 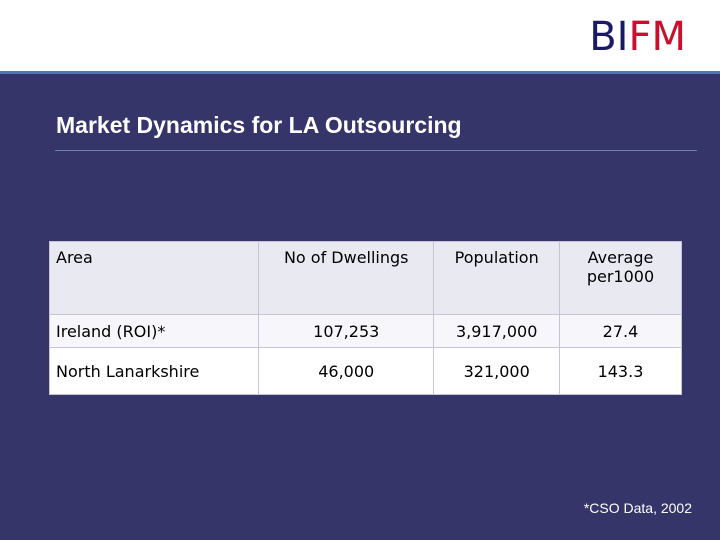 What do you see at coordinates (154, 331) in the screenshot?
I see `cell-area: Ireland (ROI)*` at bounding box center [154, 331].